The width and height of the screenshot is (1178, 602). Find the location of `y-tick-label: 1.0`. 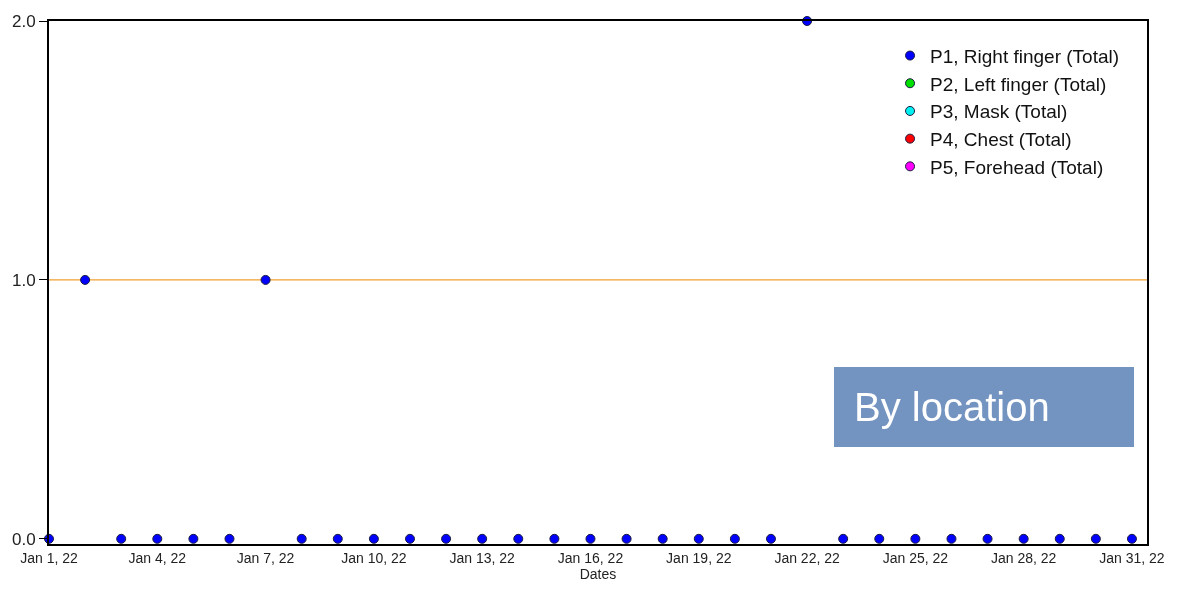

y-tick-label: 1.0 is located at coordinates (23, 280).